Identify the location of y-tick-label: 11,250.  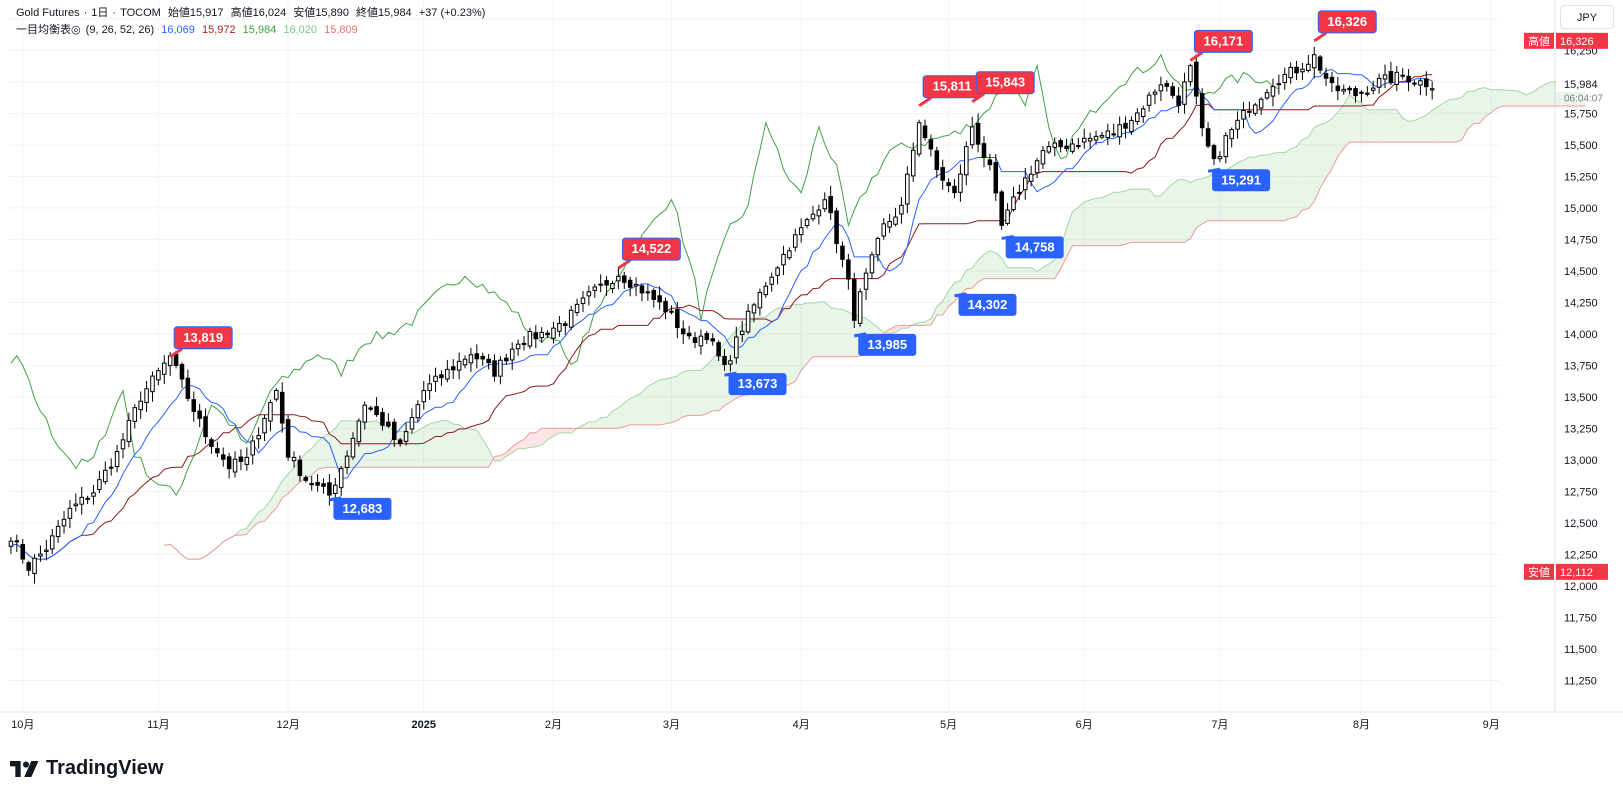
(1580, 681).